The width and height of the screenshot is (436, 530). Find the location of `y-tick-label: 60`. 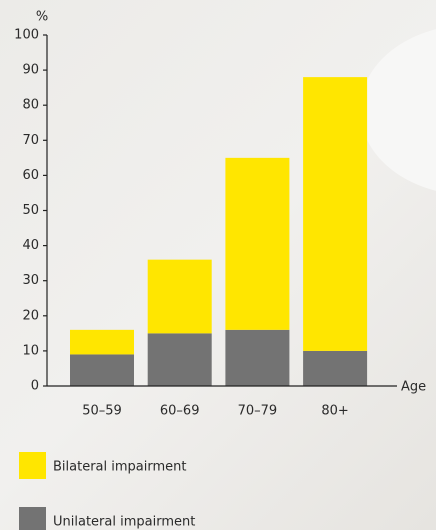

y-tick-label: 60 is located at coordinates (30, 175).